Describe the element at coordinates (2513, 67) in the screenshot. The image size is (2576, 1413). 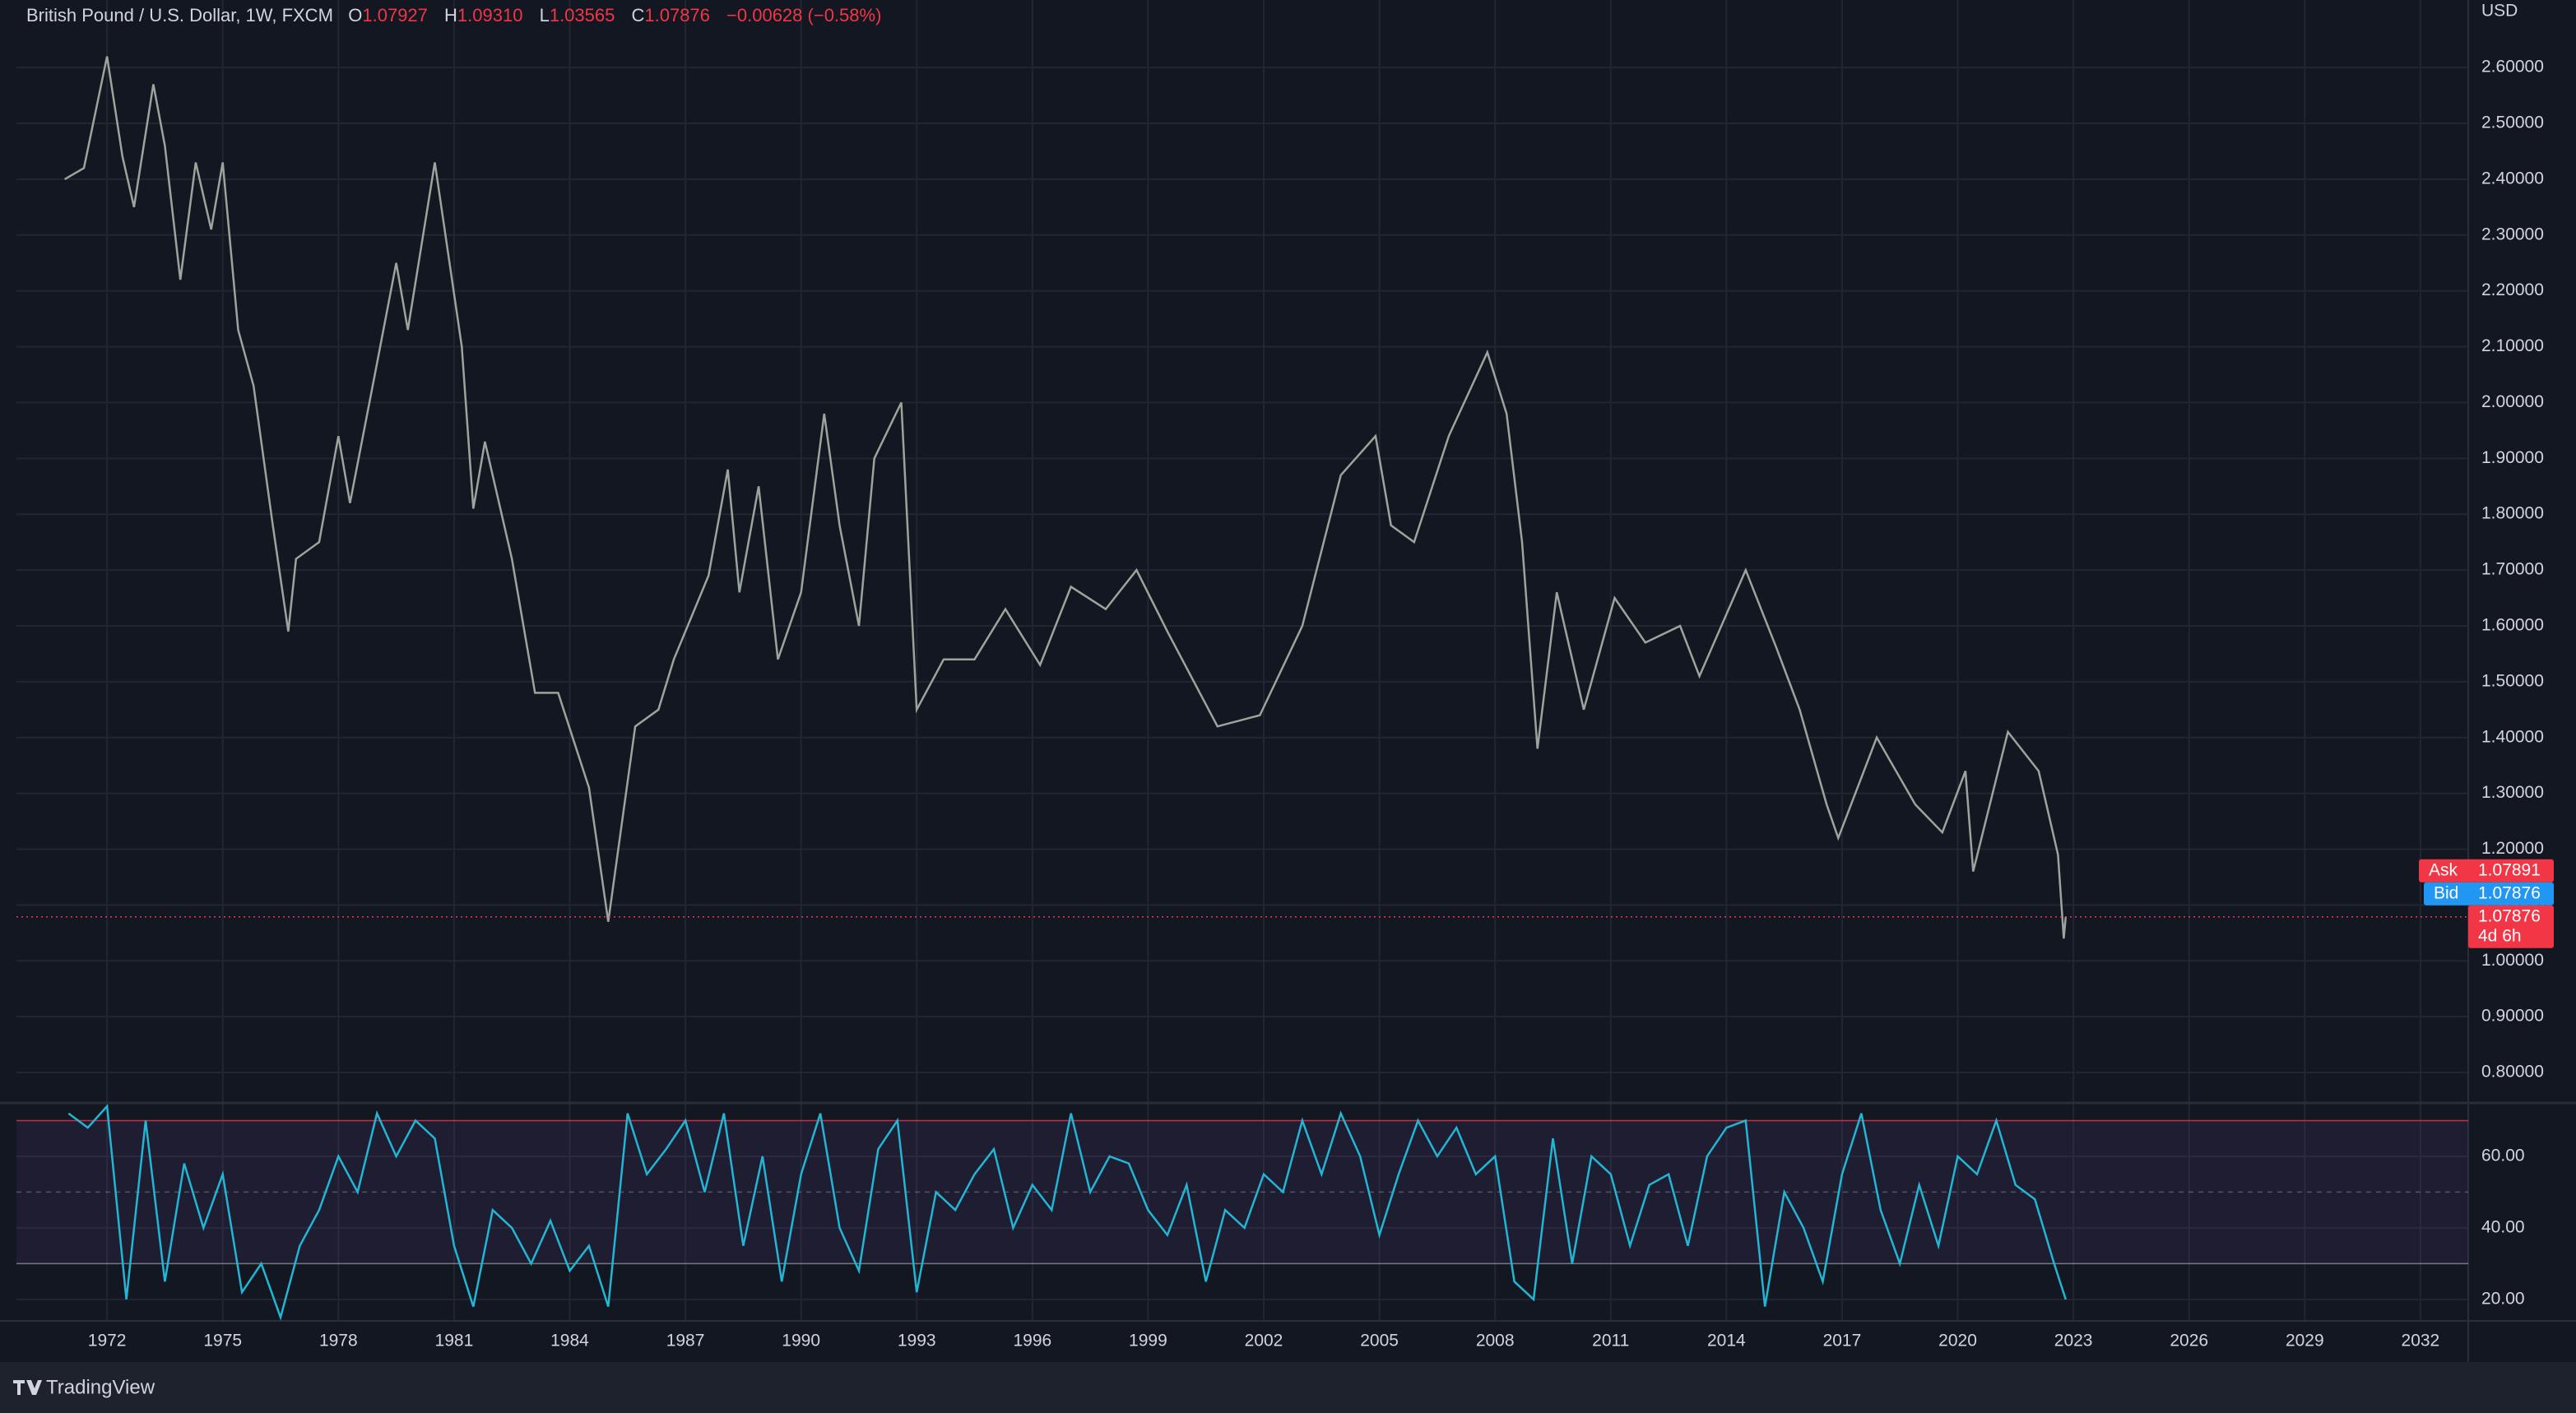
I see `y-tick-label: 2.60000` at that location.